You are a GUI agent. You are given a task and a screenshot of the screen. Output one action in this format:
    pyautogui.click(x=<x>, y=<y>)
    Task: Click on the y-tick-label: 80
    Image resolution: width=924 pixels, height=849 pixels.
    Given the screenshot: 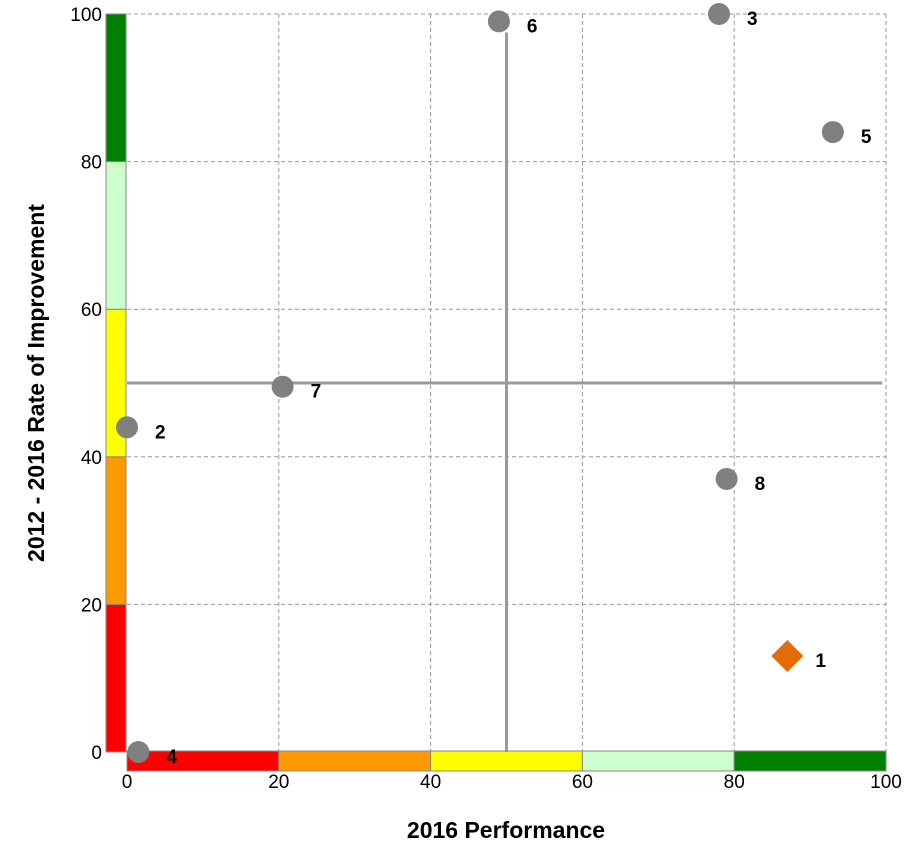 What is the action you would take?
    pyautogui.click(x=91, y=163)
    